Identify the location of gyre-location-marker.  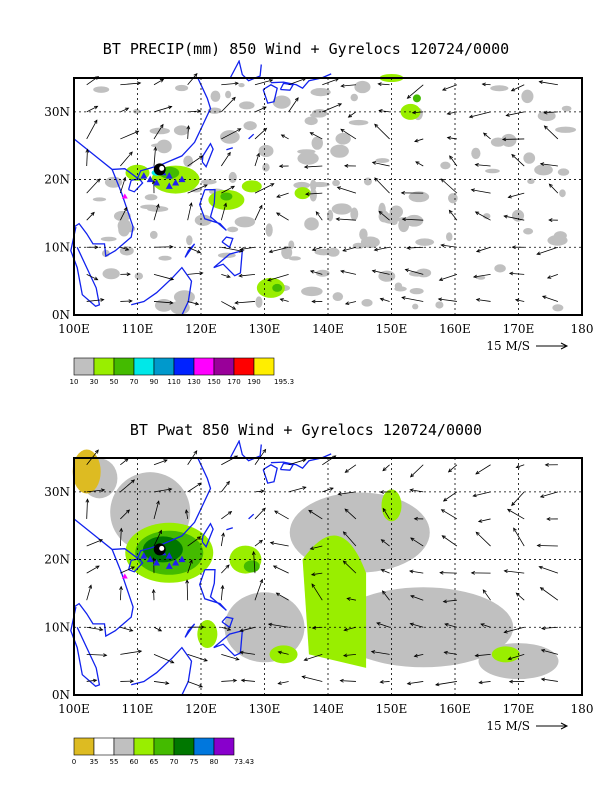
(182, 559).